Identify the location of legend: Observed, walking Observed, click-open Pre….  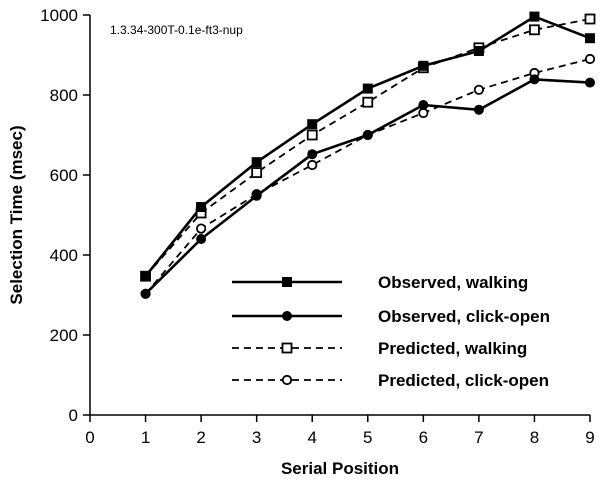
(391, 331).